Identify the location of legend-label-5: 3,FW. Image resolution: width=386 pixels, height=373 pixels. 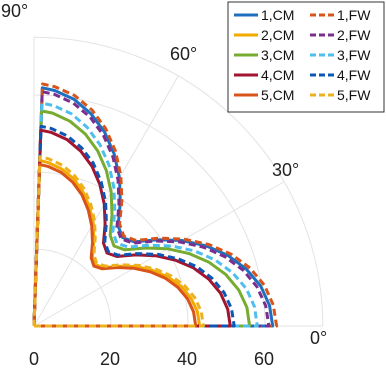
(354, 55).